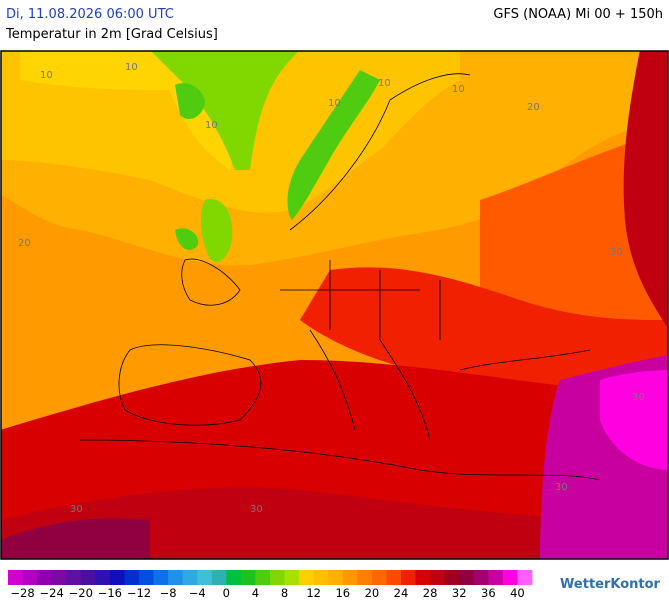 Image resolution: width=669 pixels, height=604 pixels. Describe the element at coordinates (578, 14) in the screenshot. I see `model-run: GFS (NOAA) Mi 00 + 150h` at that location.